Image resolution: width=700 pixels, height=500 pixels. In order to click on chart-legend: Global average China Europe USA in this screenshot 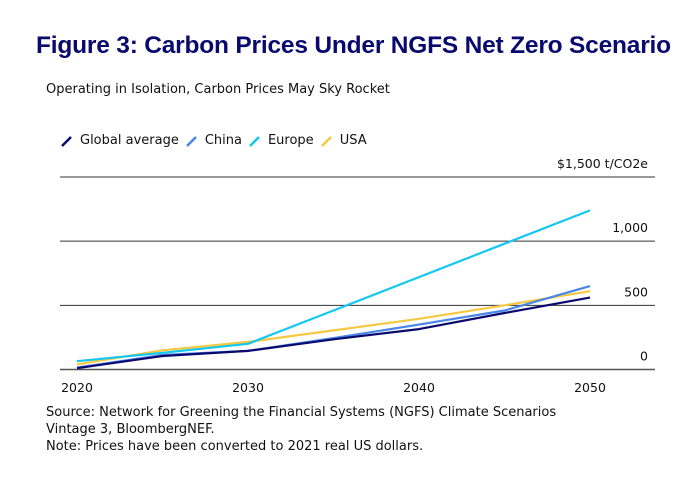, I will do `click(216, 140)`.